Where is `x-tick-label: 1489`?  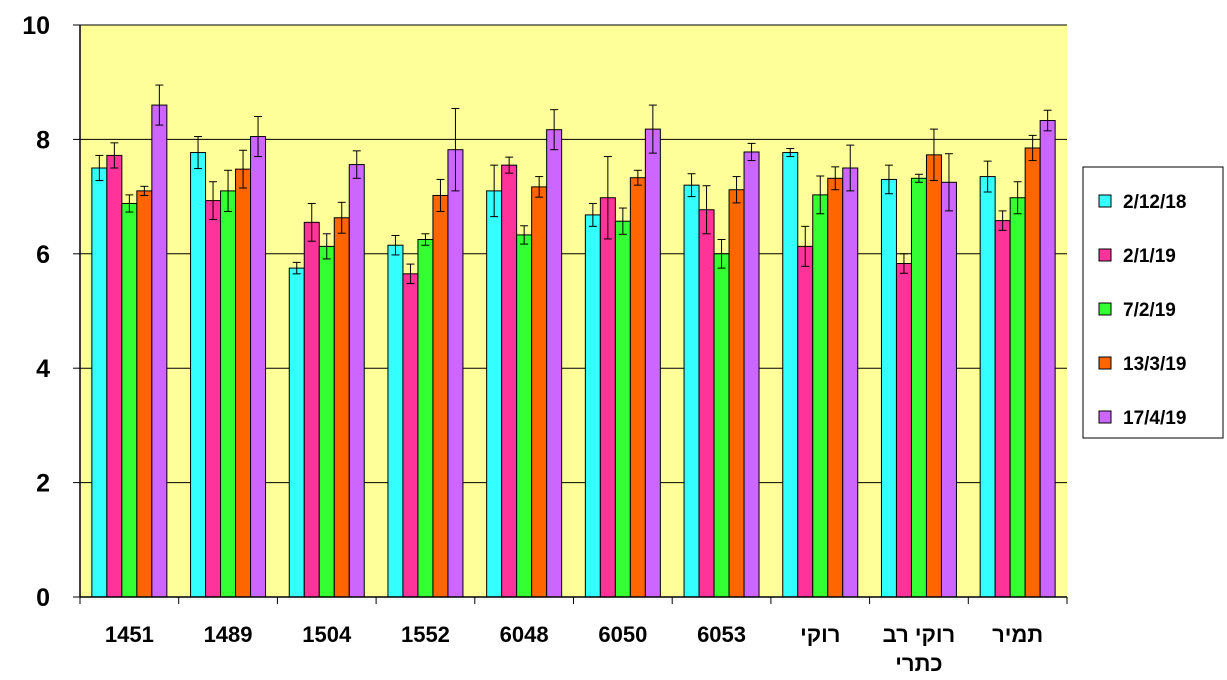 x-tick-label: 1489 is located at coordinates (228, 634).